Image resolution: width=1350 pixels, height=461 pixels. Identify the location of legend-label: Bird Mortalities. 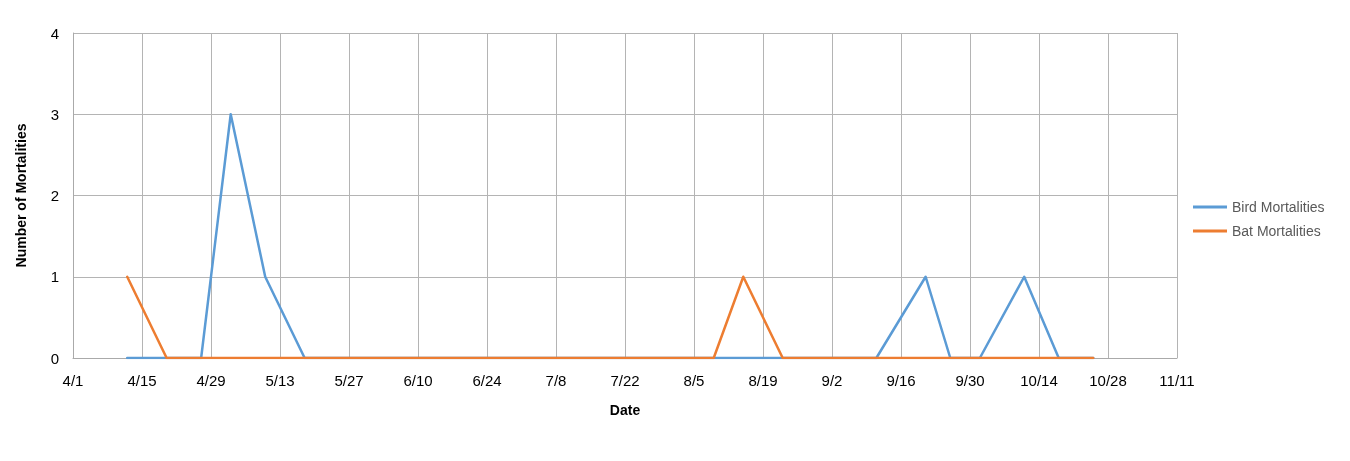
(1278, 207).